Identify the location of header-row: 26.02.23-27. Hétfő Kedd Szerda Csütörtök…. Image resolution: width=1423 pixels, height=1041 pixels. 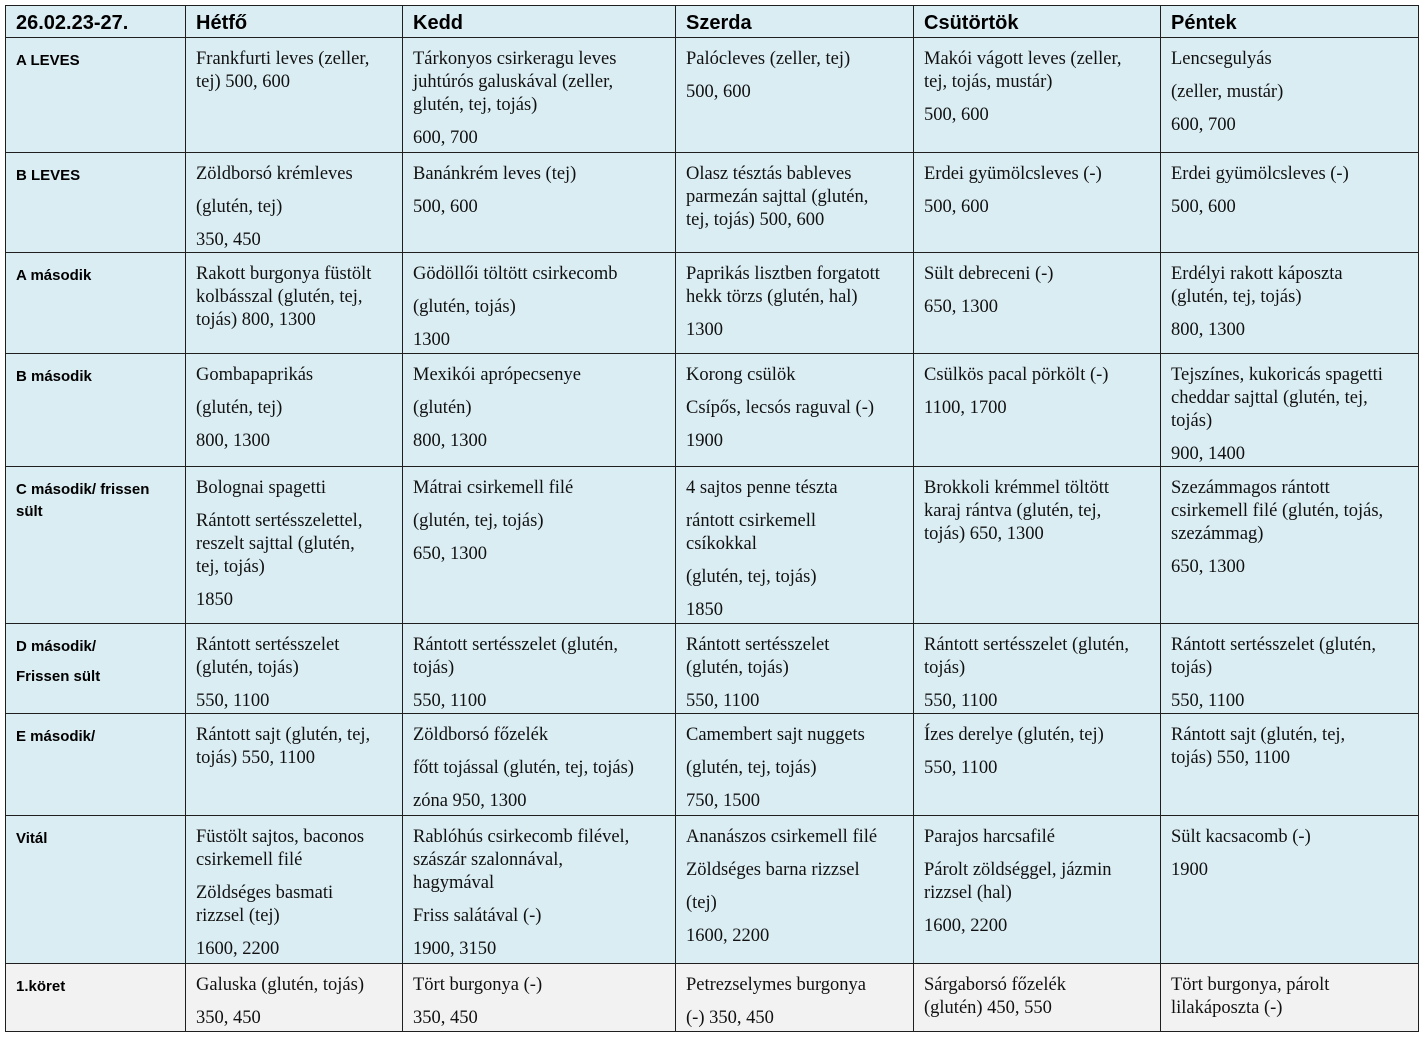
(712, 21).